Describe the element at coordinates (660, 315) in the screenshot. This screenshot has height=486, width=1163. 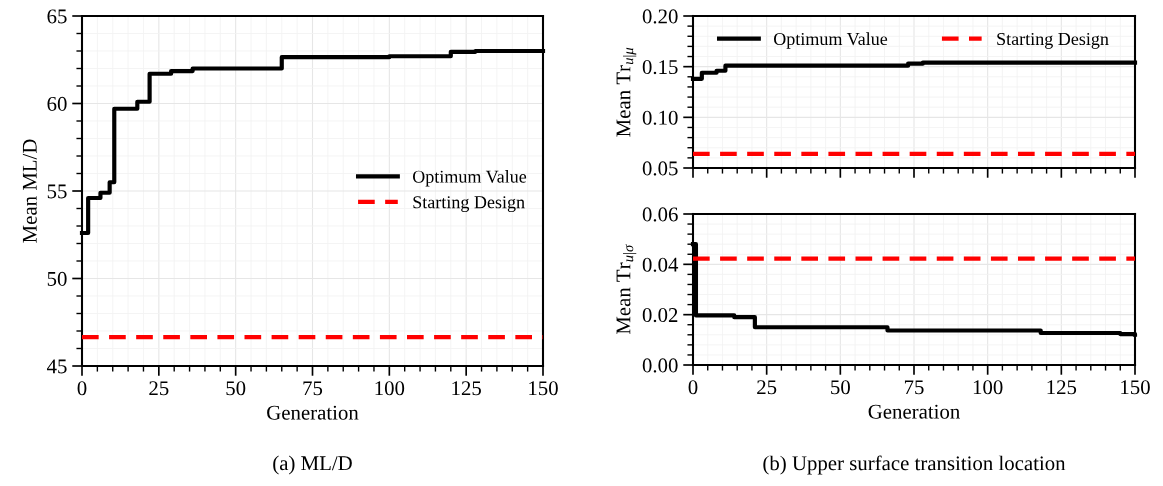
I see `y-tick-label: 0.02` at that location.